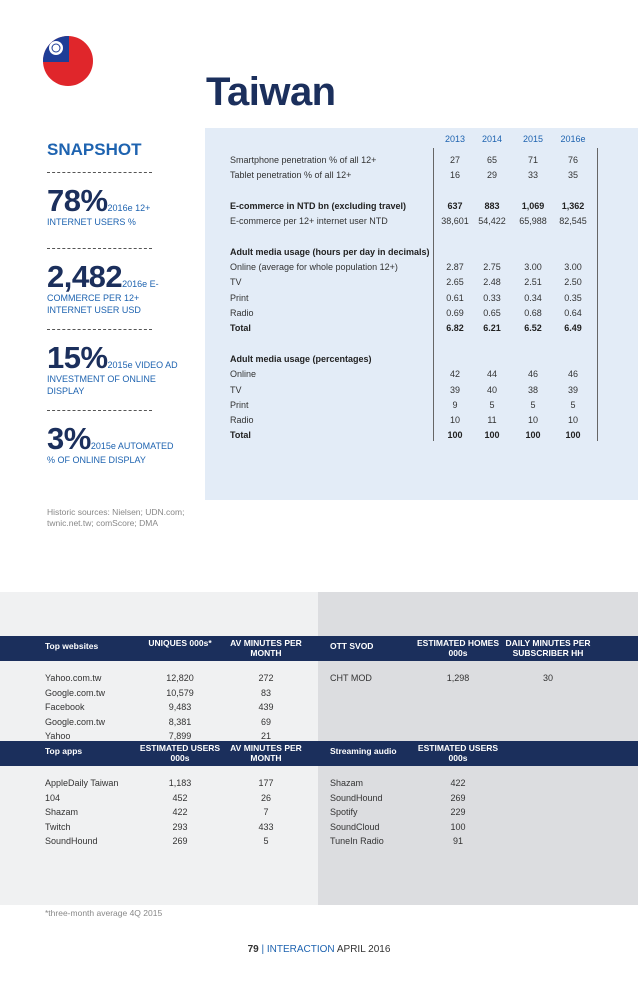 This screenshot has width=638, height=1003. Describe the element at coordinates (309, 221) in the screenshot. I see `row-label: E-commerce per 12+ internet user NTD` at that location.